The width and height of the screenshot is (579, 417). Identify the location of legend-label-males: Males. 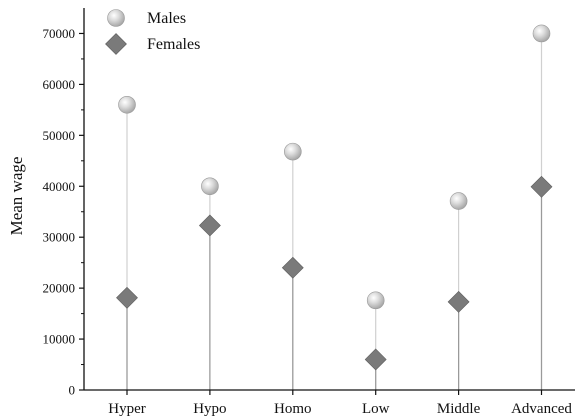
(166, 18).